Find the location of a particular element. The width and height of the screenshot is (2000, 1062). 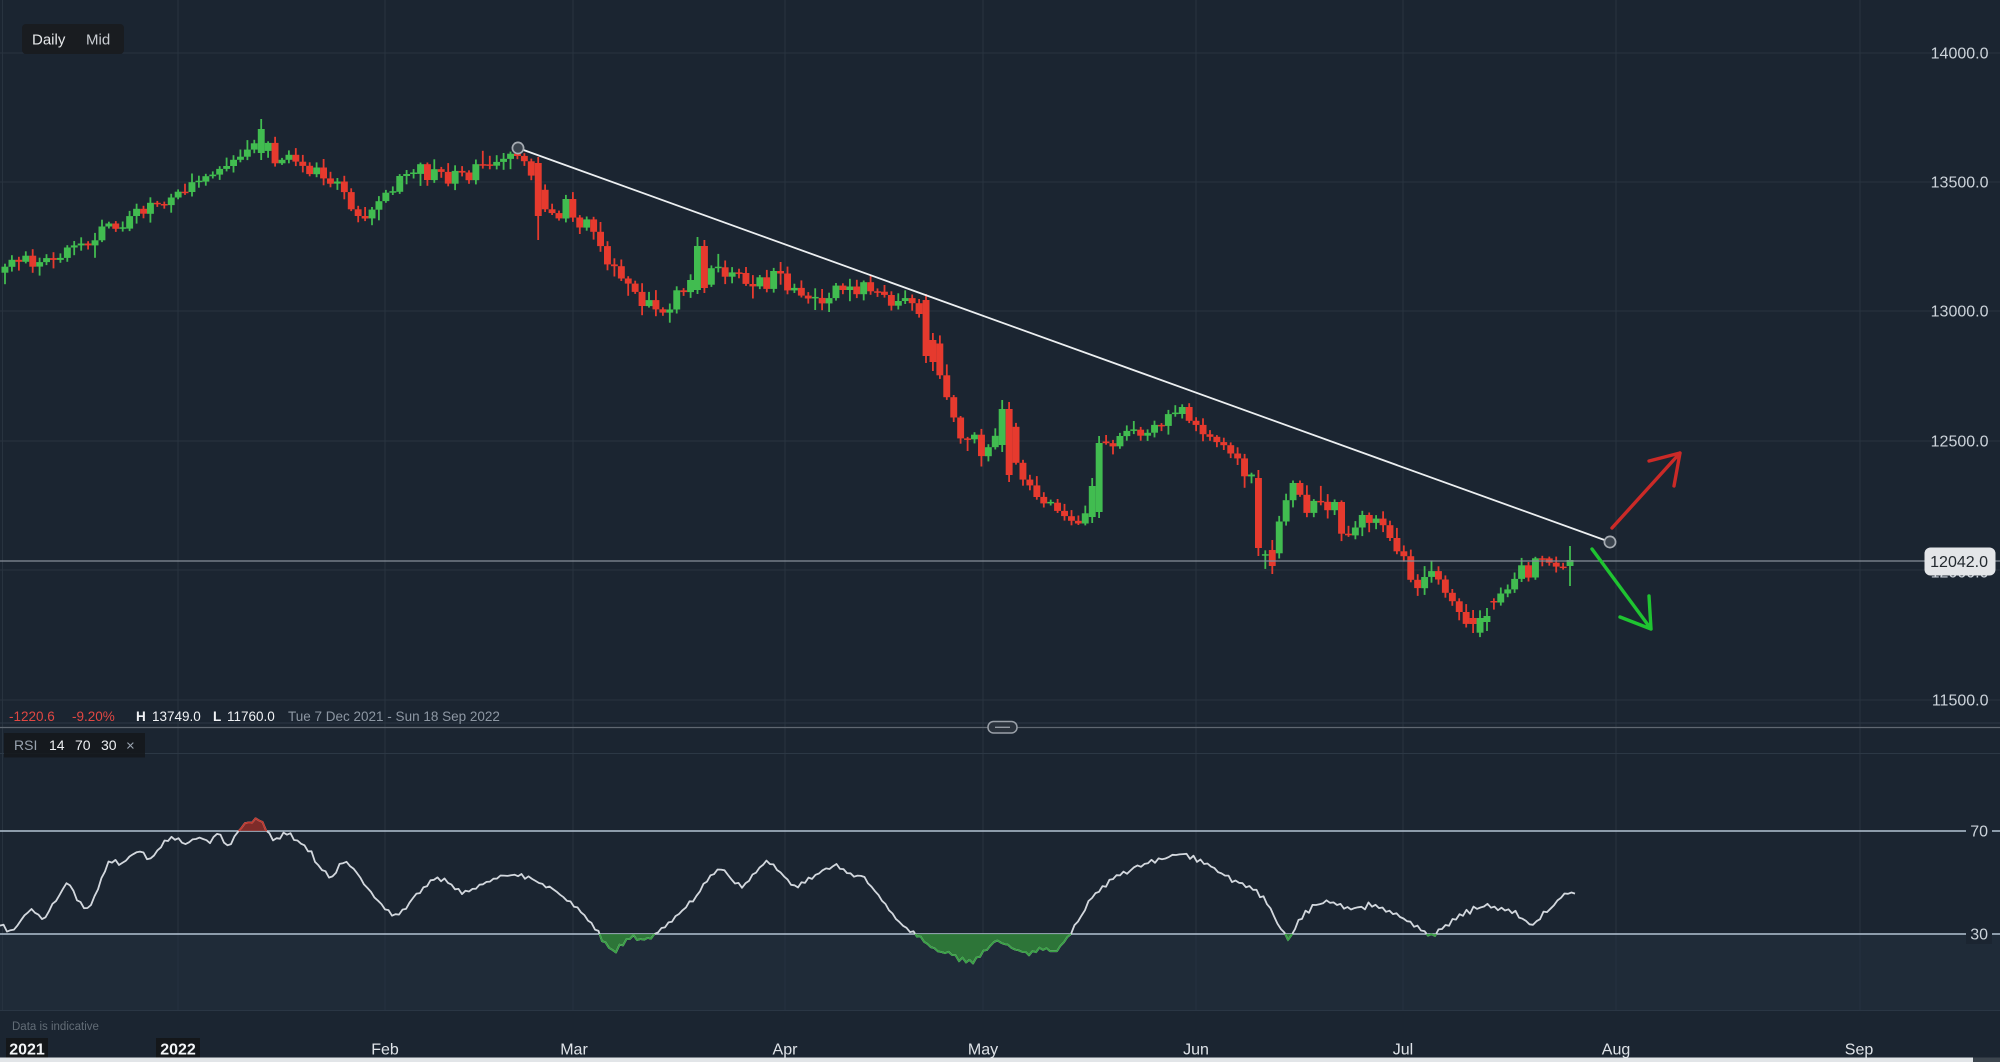

svg-text: -1220.6 is located at coordinates (32, 716).